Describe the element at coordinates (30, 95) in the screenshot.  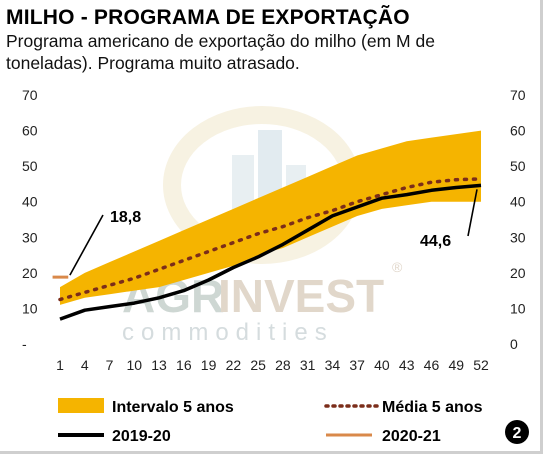
I see `y-tick-left: 70` at that location.